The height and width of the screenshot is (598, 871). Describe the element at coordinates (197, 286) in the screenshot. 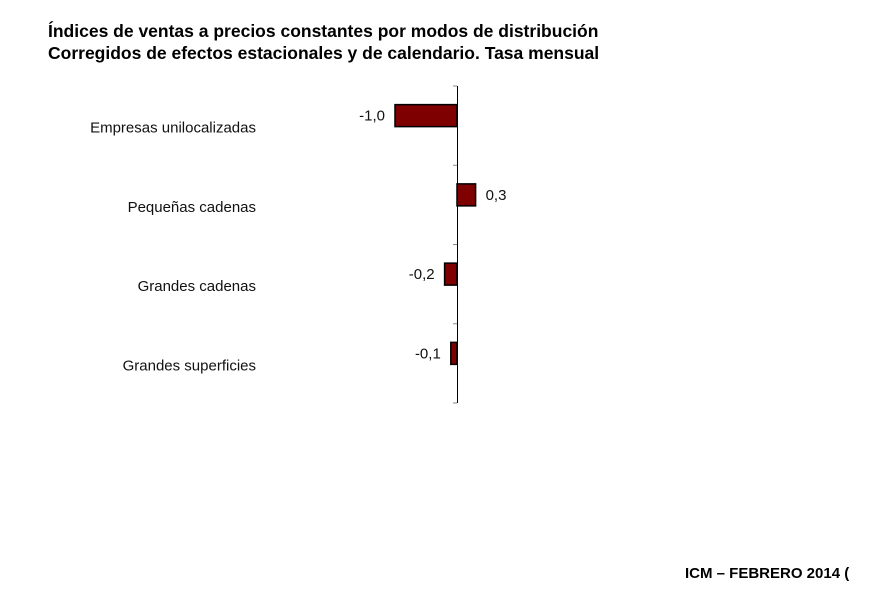

I see `category-label: Grandes cadenas` at that location.